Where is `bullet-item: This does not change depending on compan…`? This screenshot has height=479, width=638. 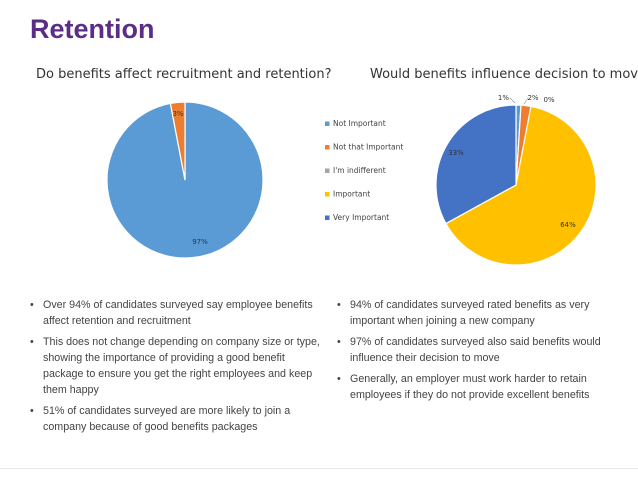 bullet-item: This does not change depending on compan… is located at coordinates (175, 366).